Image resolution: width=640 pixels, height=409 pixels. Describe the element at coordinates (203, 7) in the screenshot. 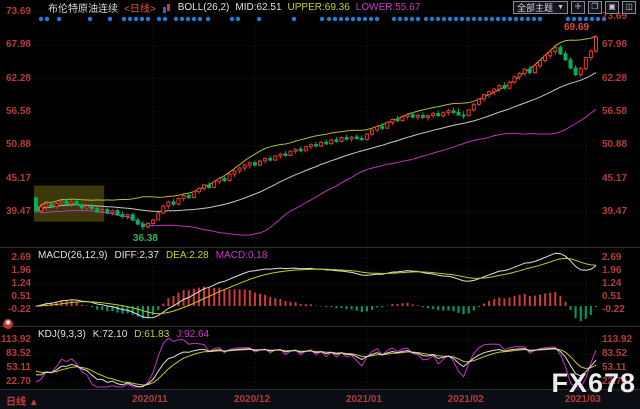

I see `boll-label: BOLL(26,2)` at that location.